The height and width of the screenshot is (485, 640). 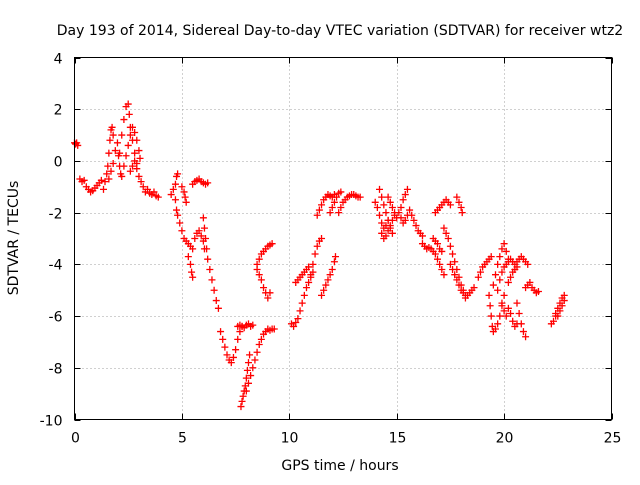 I want to click on series-s24, so click(x=328, y=276).